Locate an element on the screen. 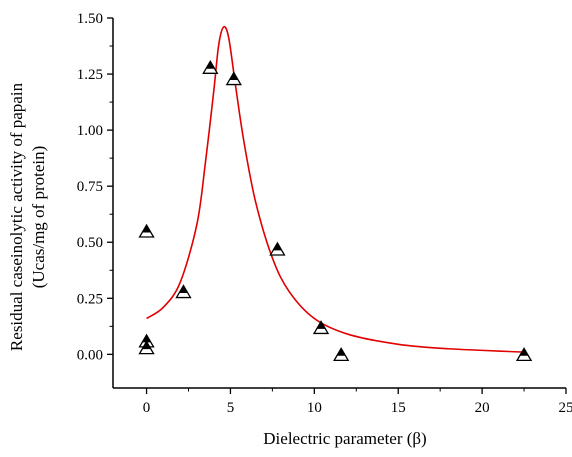 Image resolution: width=572 pixels, height=457 pixels. x-tick-label: 15 is located at coordinates (398, 408).